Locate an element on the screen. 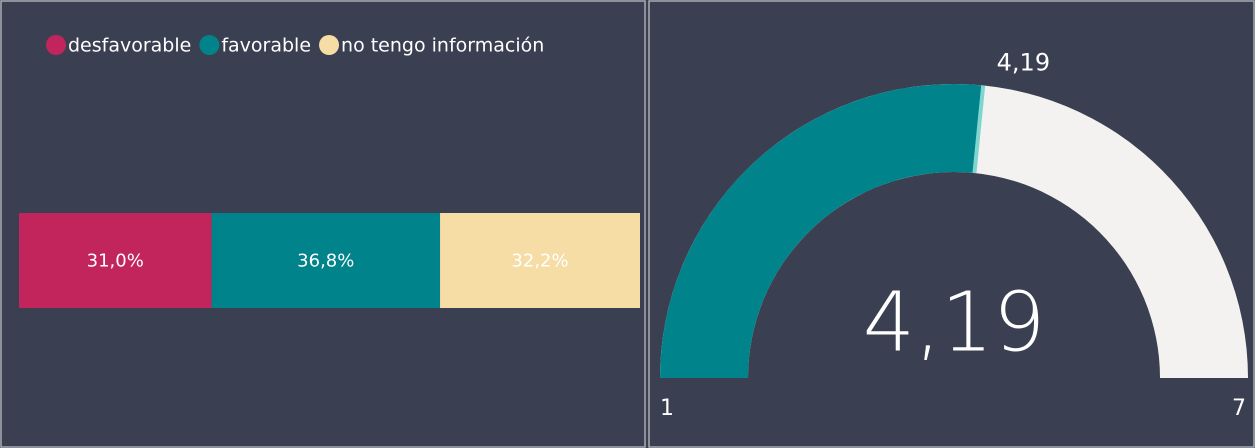 Image resolution: width=1255 pixels, height=448 pixels. gauge-max-label: 7 is located at coordinates (1239, 408).